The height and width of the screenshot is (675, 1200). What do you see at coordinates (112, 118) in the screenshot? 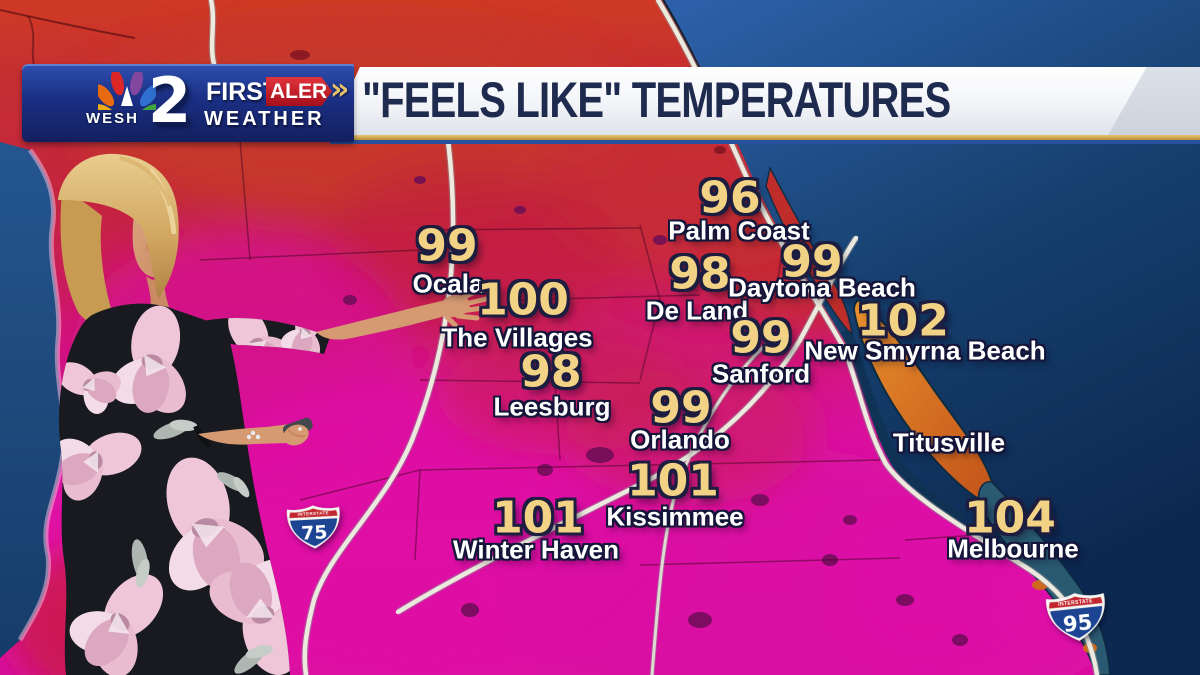
I see `station-call-letters: WESH` at bounding box center [112, 118].